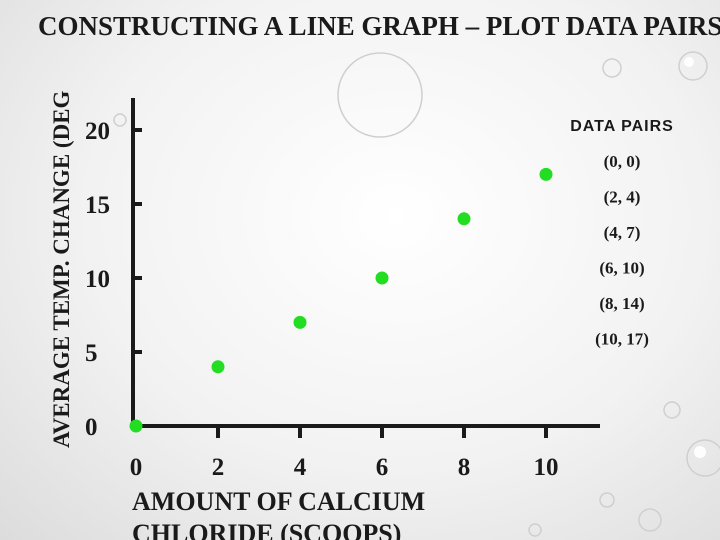 The height and width of the screenshot is (540, 720). I want to click on y-tick-label: 0, so click(91, 427).